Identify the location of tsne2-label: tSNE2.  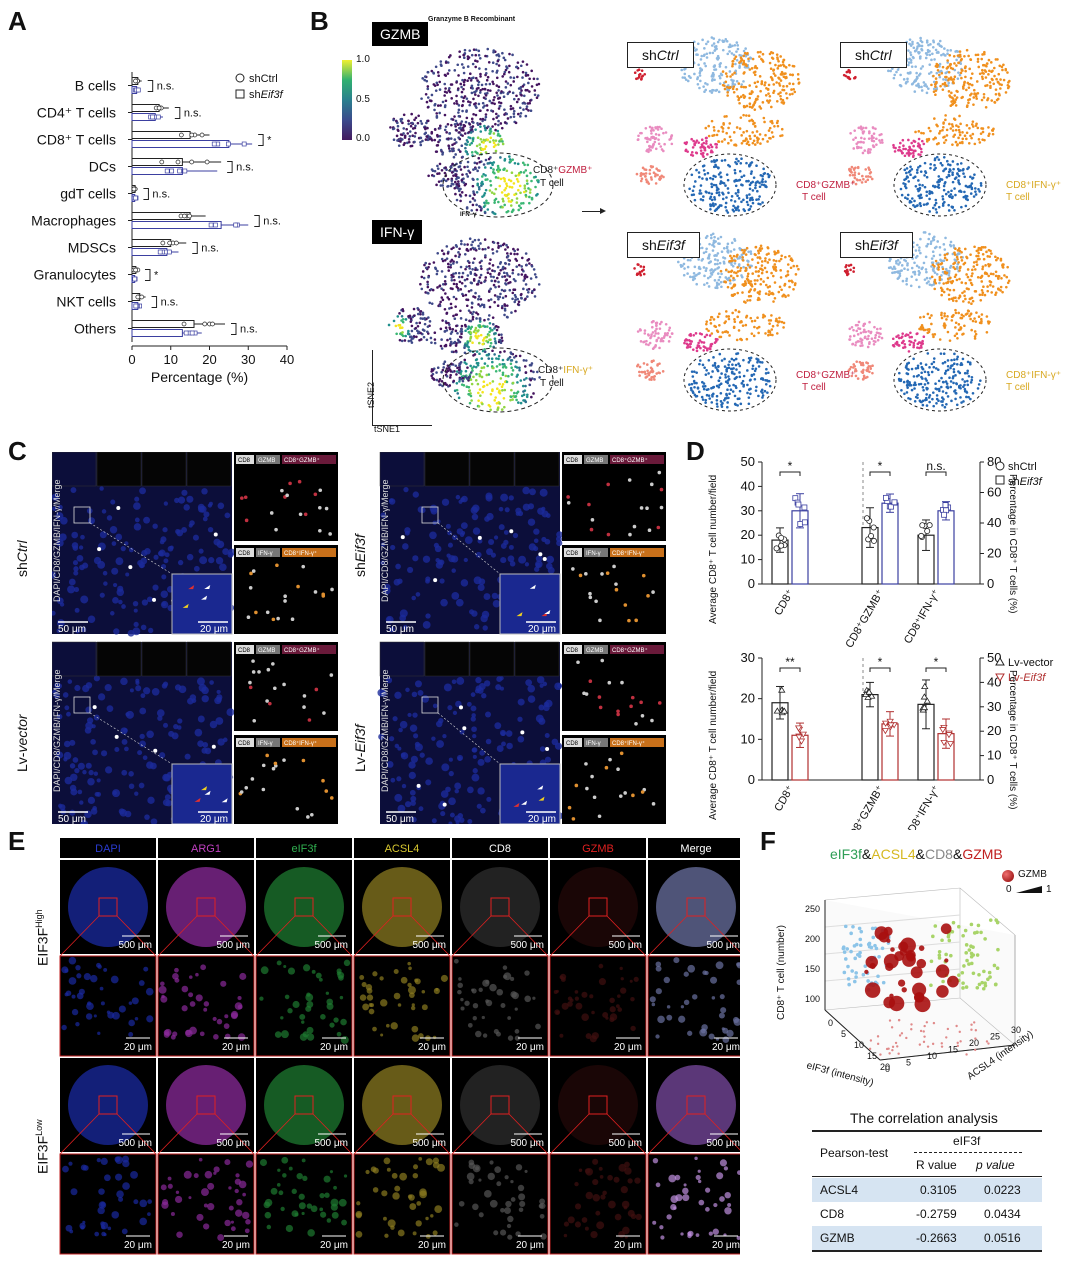
(371, 395).